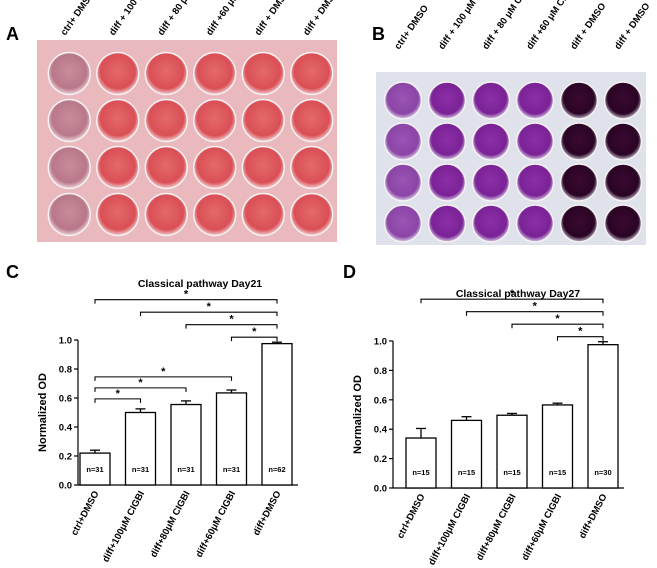 The image size is (657, 568). What do you see at coordinates (276, 469) in the screenshot?
I see `n-label: n=62` at bounding box center [276, 469].